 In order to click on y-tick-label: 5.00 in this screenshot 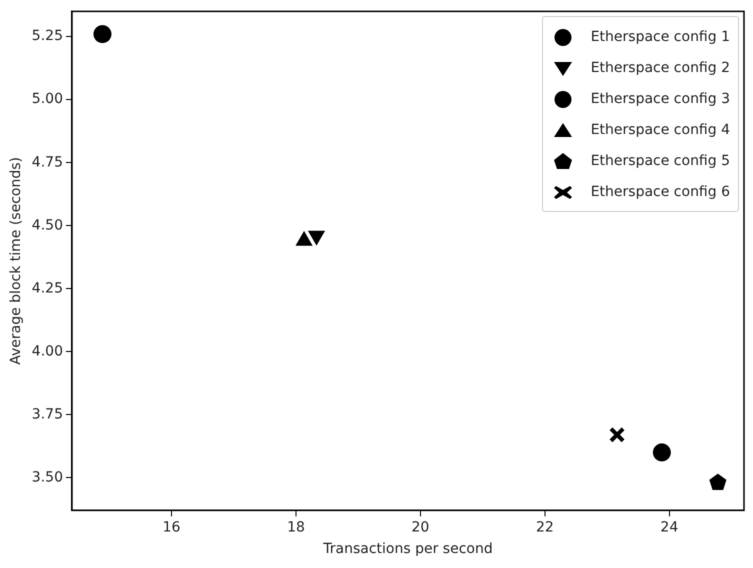, I will do `click(47, 99)`.